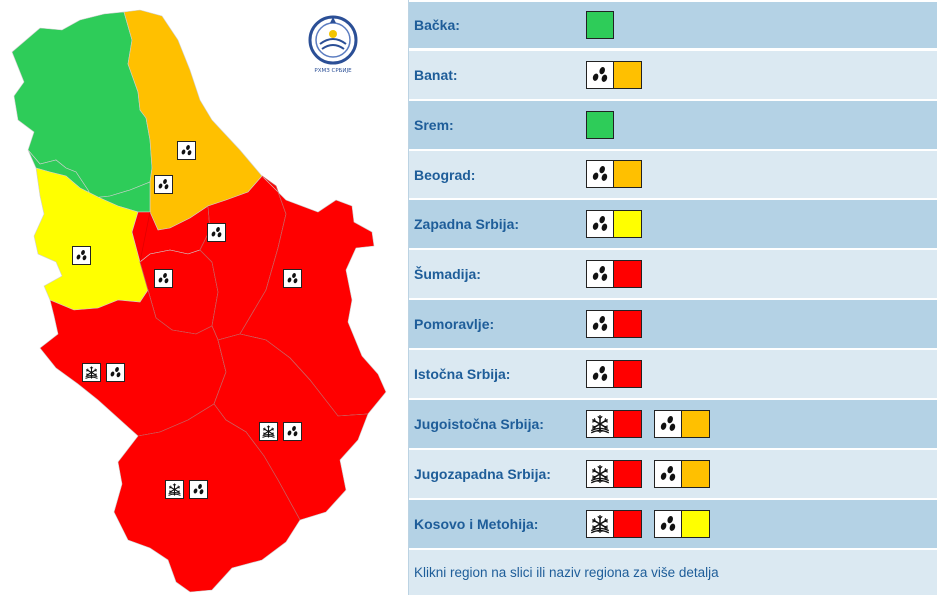 The width and height of the screenshot is (940, 595). Describe the element at coordinates (434, 125) in the screenshot. I see `region-name-link: Srem:` at that location.